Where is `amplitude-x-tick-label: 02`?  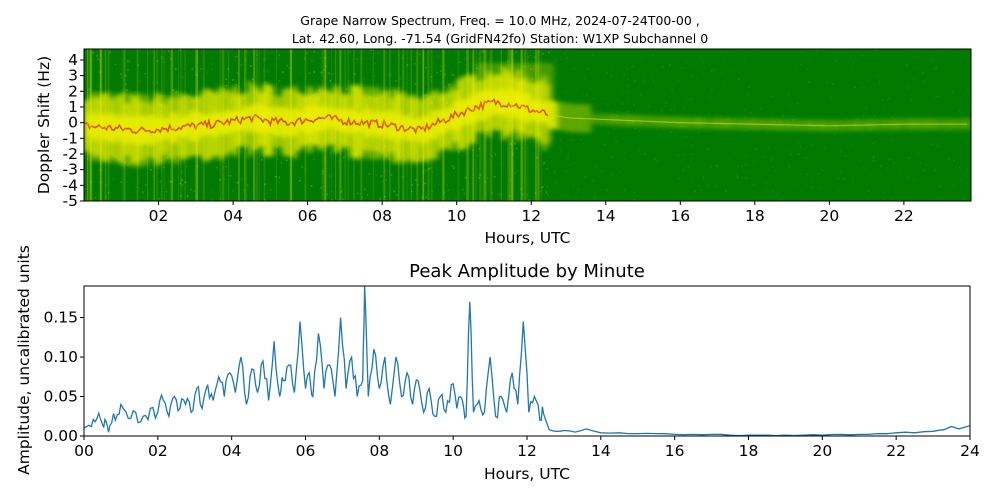 amplitude-x-tick-label: 02 is located at coordinates (158, 451).